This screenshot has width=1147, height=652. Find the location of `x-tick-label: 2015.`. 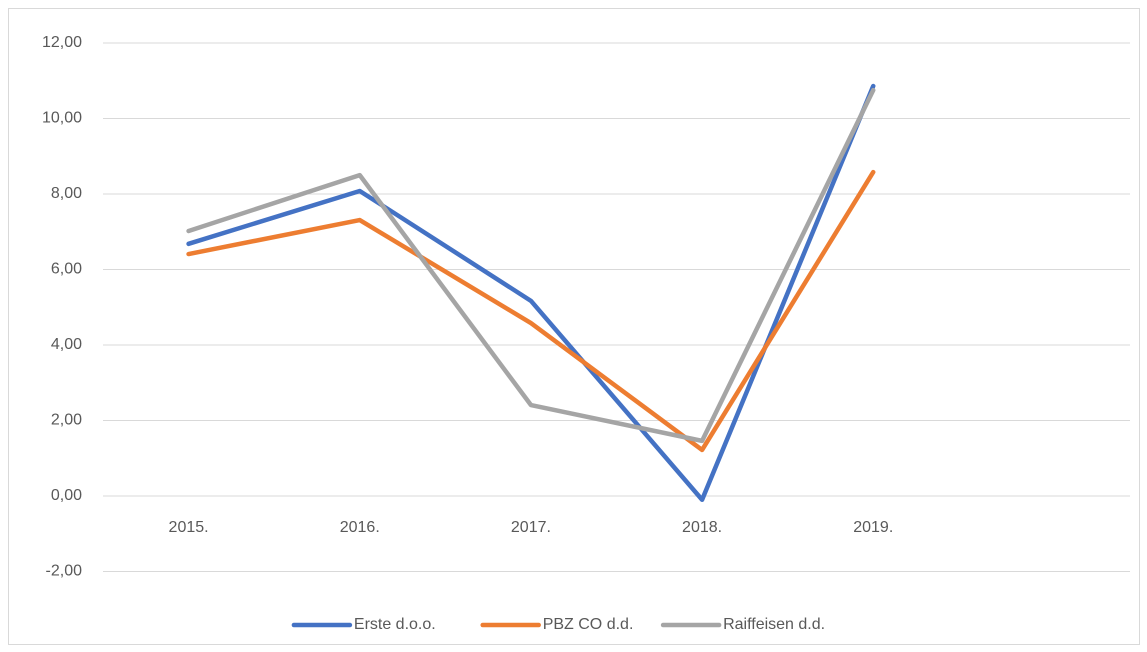

x-tick-label: 2015. is located at coordinates (189, 527).